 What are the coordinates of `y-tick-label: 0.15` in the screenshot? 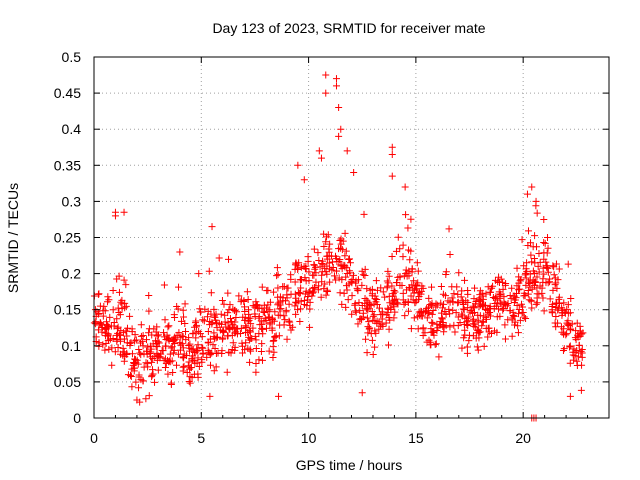 It's located at (67, 310).